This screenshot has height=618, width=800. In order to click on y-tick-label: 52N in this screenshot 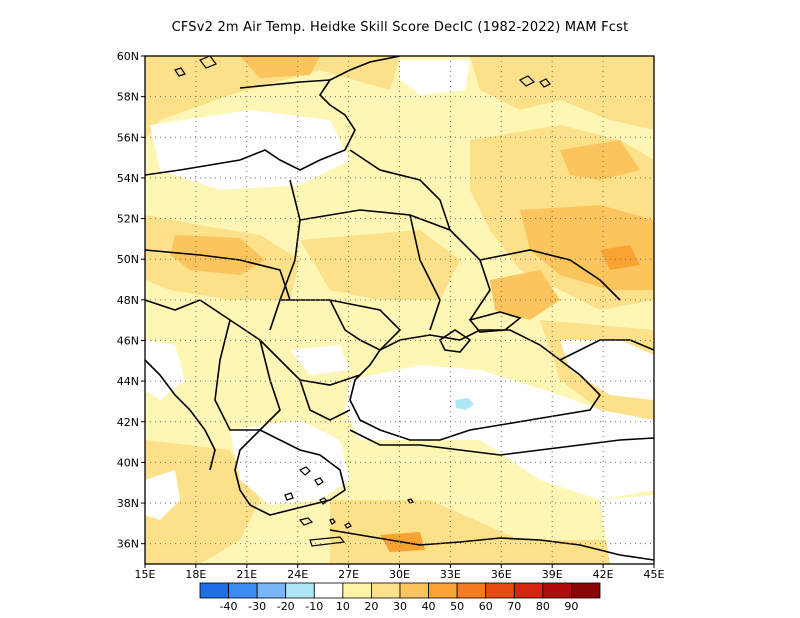, I will do `click(128, 219)`.